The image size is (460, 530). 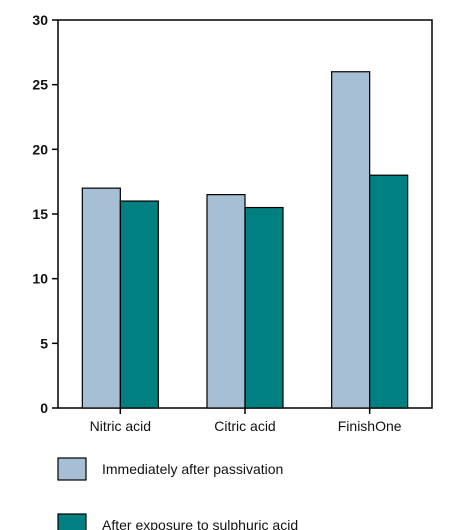 I want to click on y-tick-label: 10, so click(x=40, y=279).